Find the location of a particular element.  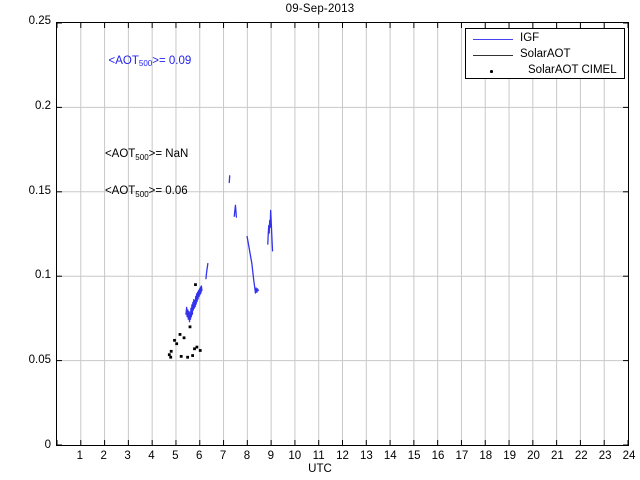

legend-item-solaraot-cimel: SolarAOT CIMEL is located at coordinates (546, 71).